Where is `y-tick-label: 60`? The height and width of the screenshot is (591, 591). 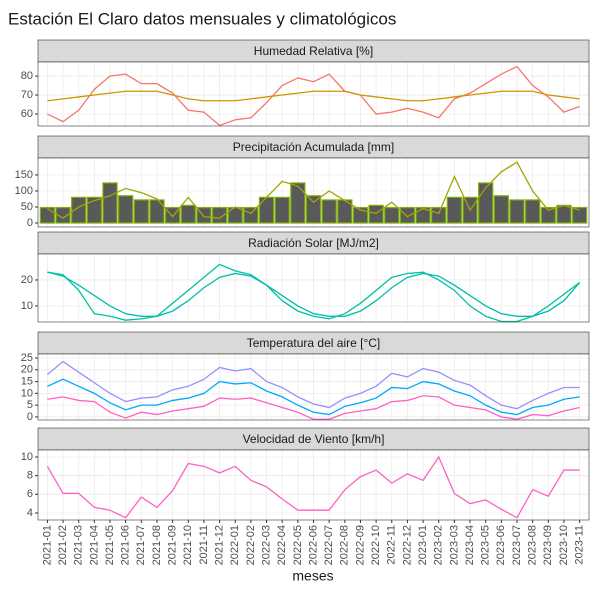
y-tick-label: 60 is located at coordinates (27, 114).